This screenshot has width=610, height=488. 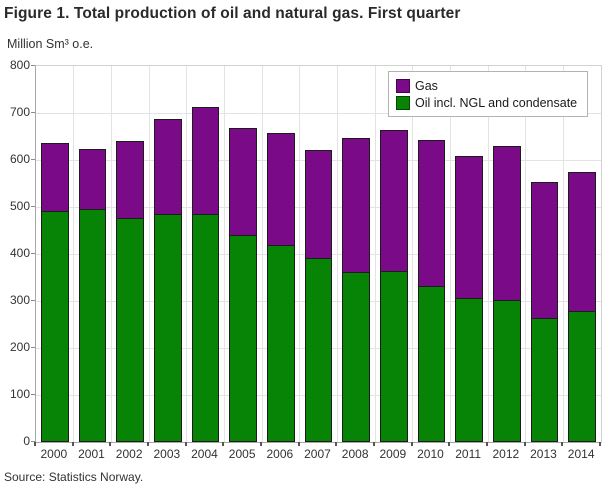 What do you see at coordinates (26, 441) in the screenshot?
I see `y-axis-label: 0` at bounding box center [26, 441].